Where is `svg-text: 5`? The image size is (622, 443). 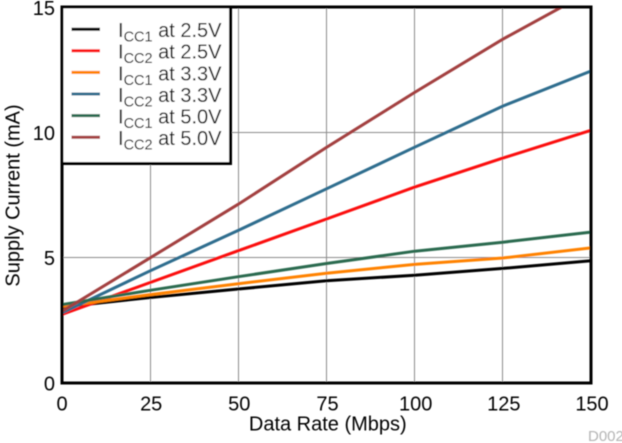 svg-text: 5 is located at coordinates (49, 259).